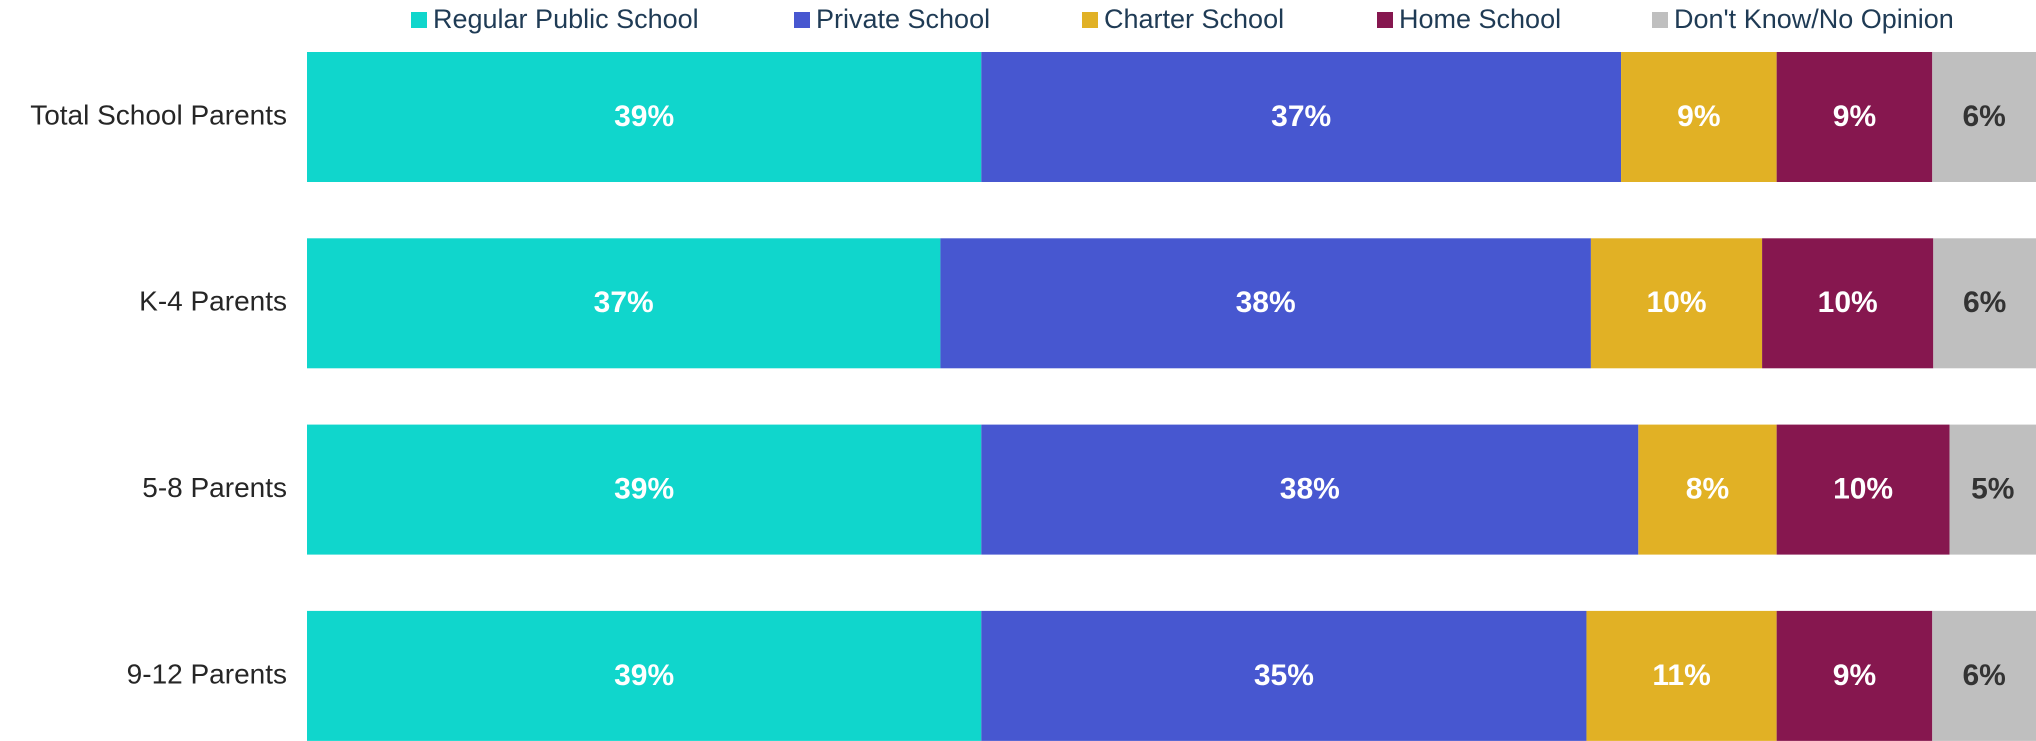 The height and width of the screenshot is (741, 2036). What do you see at coordinates (1814, 19) in the screenshot?
I see `legend-label: Don't Know/No Opinion` at bounding box center [1814, 19].